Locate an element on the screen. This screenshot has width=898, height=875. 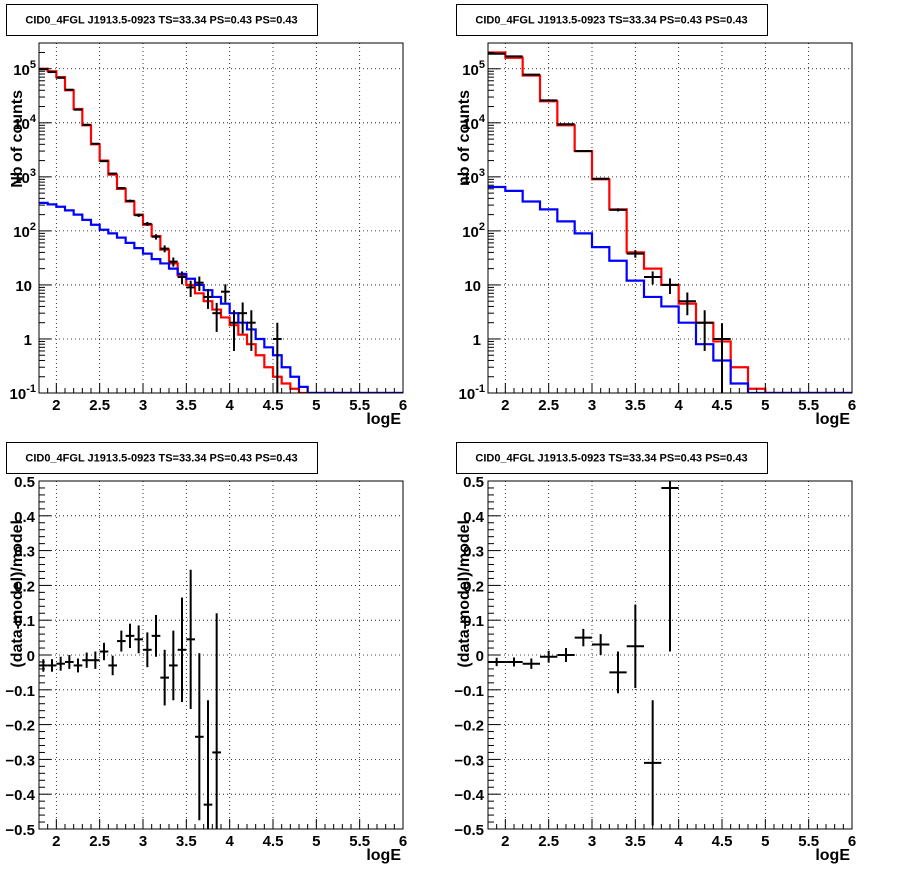
y-tick-label: −0.5 is located at coordinates (20, 830).